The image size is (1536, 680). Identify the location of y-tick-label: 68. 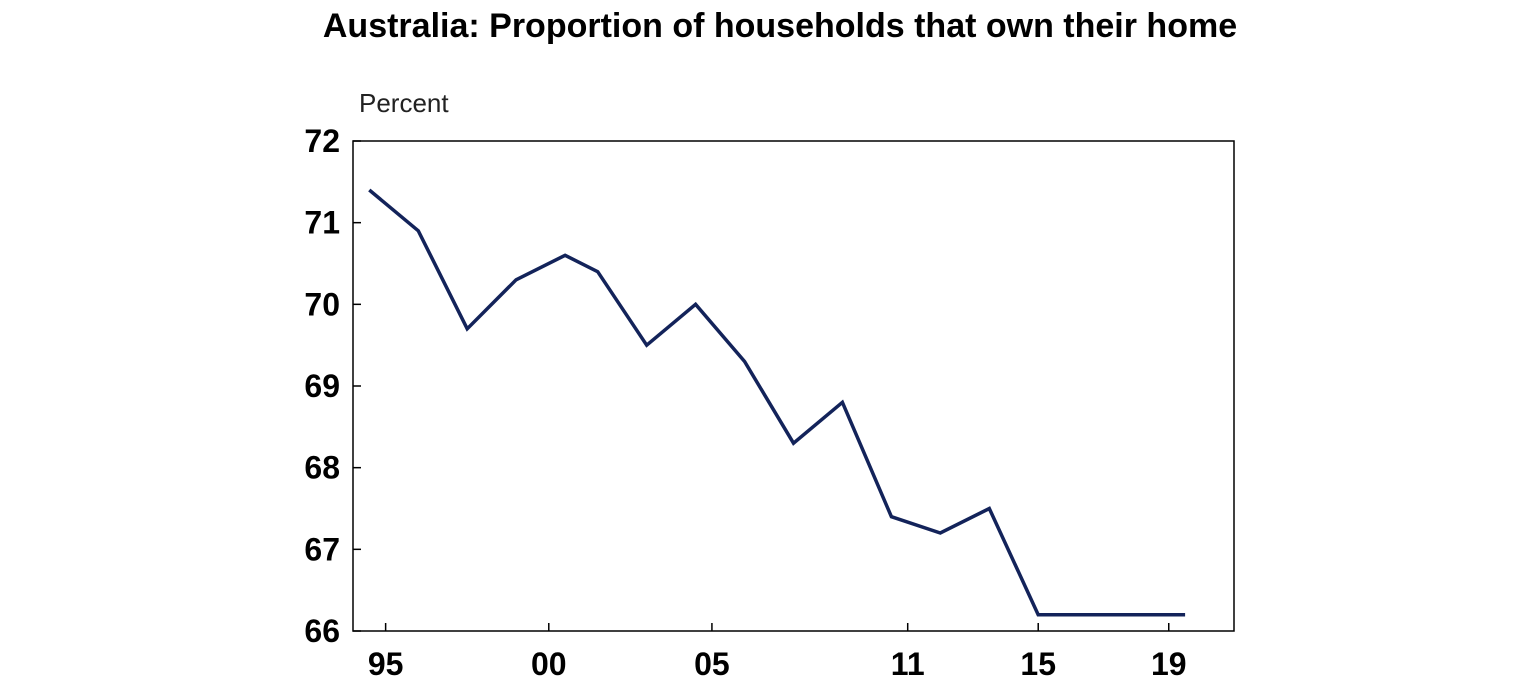
(322, 468).